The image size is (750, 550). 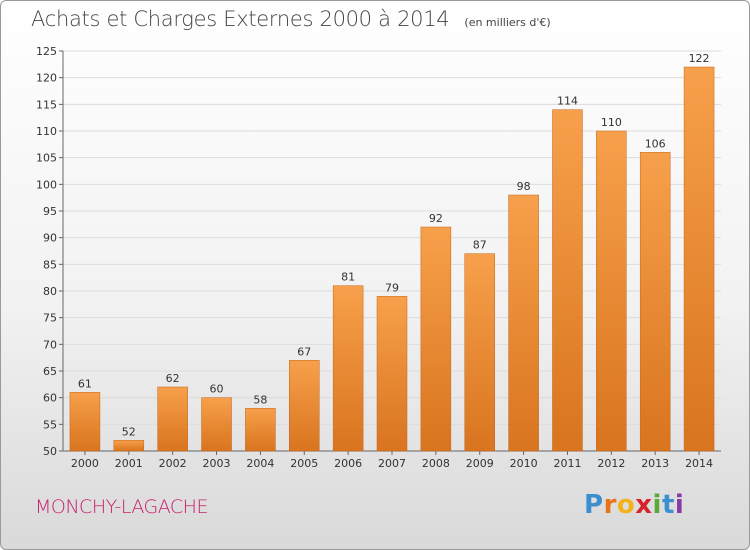 I want to click on proxiti-logo: Proxiti, so click(x=634, y=505).